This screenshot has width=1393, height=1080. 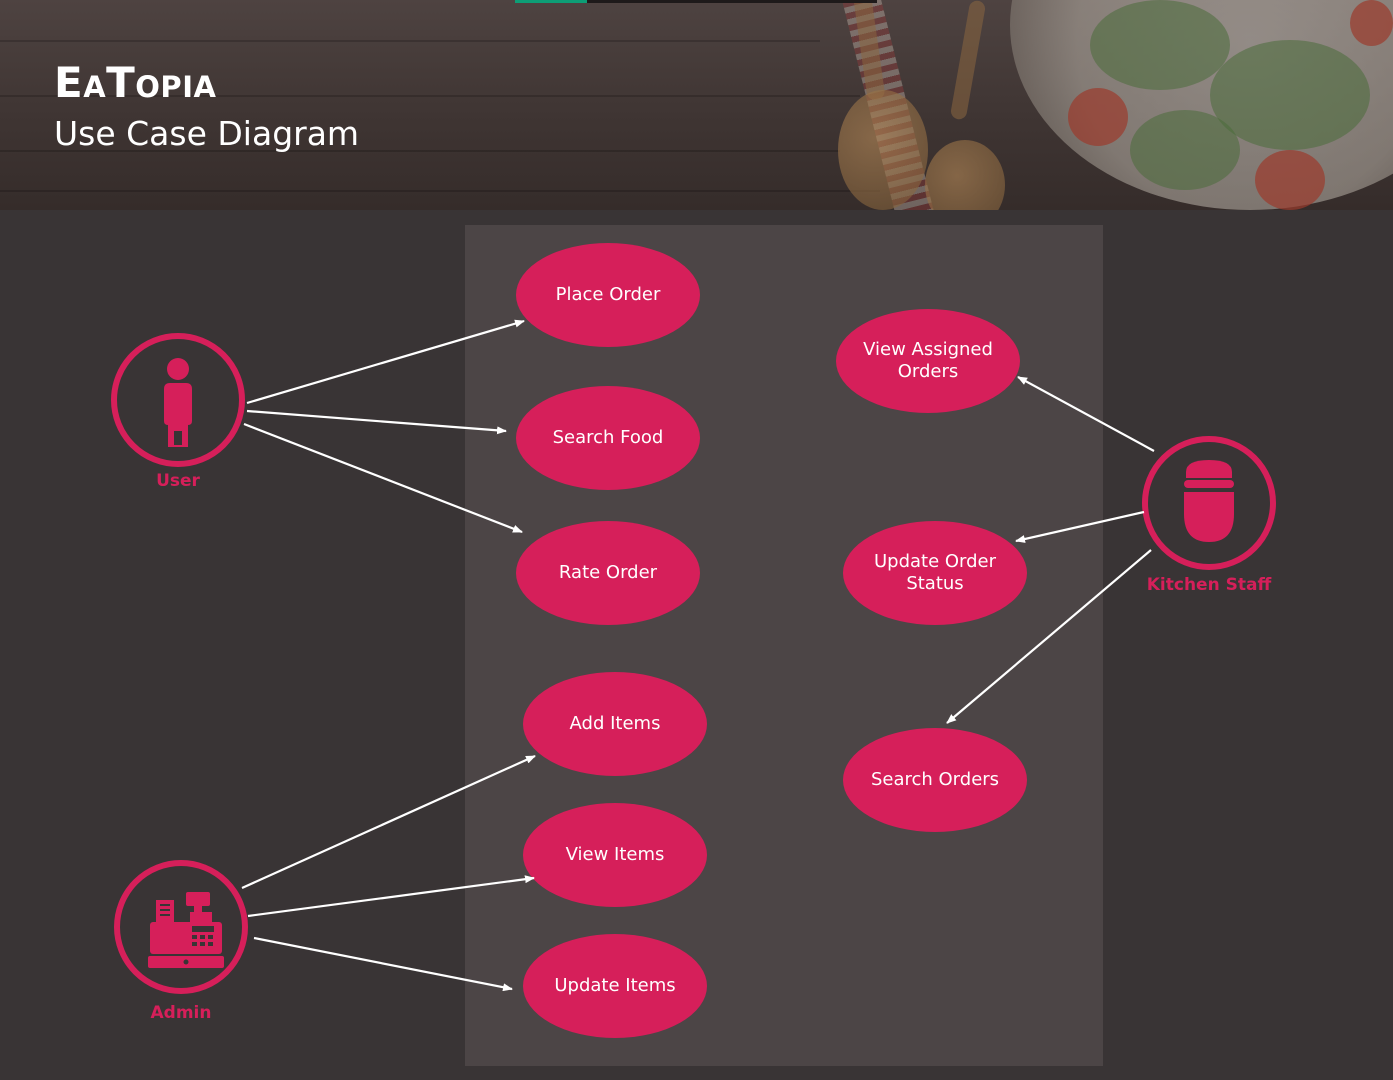 I want to click on usecase-search-food: Search Food, so click(x=608, y=438).